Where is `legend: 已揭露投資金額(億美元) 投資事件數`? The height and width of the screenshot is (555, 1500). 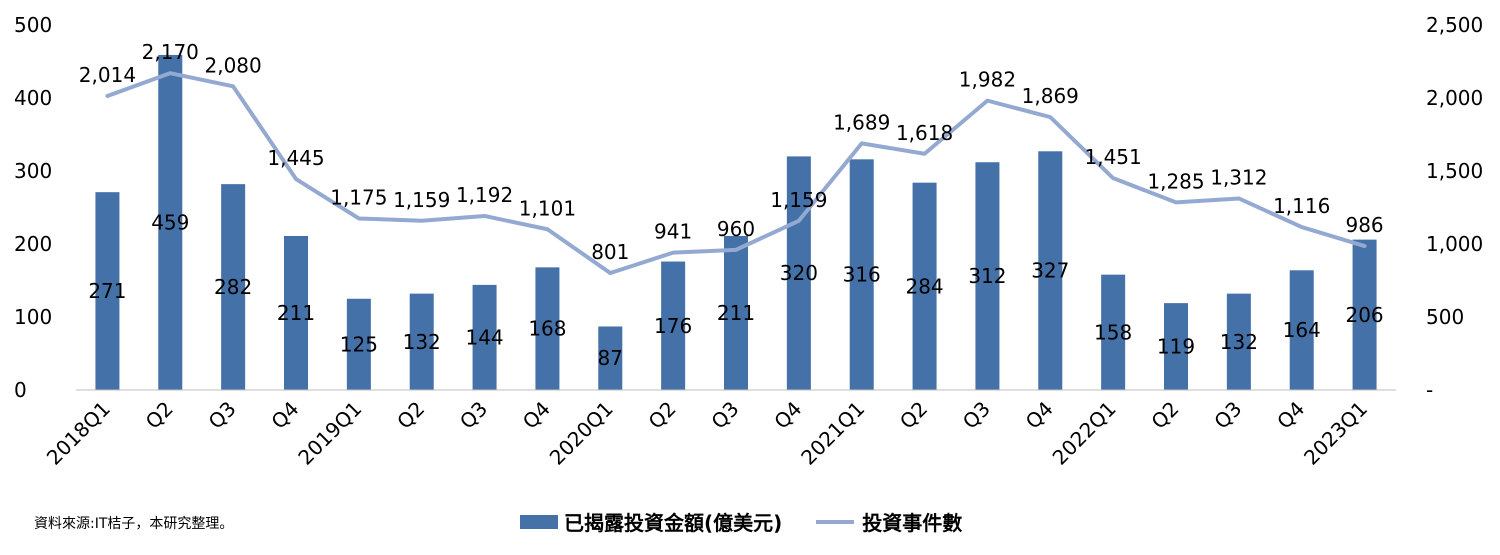 legend: 已揭露投資金額(億美元) 投資事件數 is located at coordinates (758, 521).